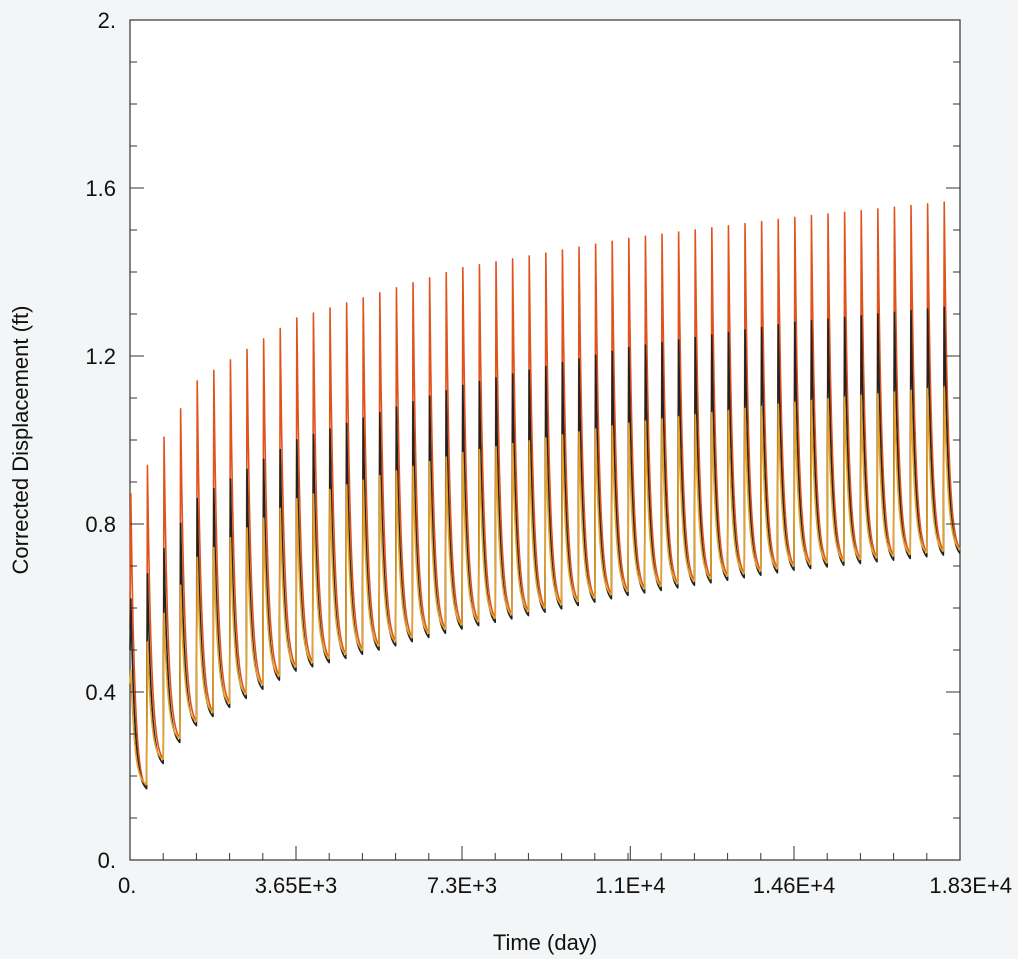 Image resolution: width=1018 pixels, height=959 pixels. What do you see at coordinates (296, 885) in the screenshot?
I see `x-tick-label: 3.65E+3` at bounding box center [296, 885].